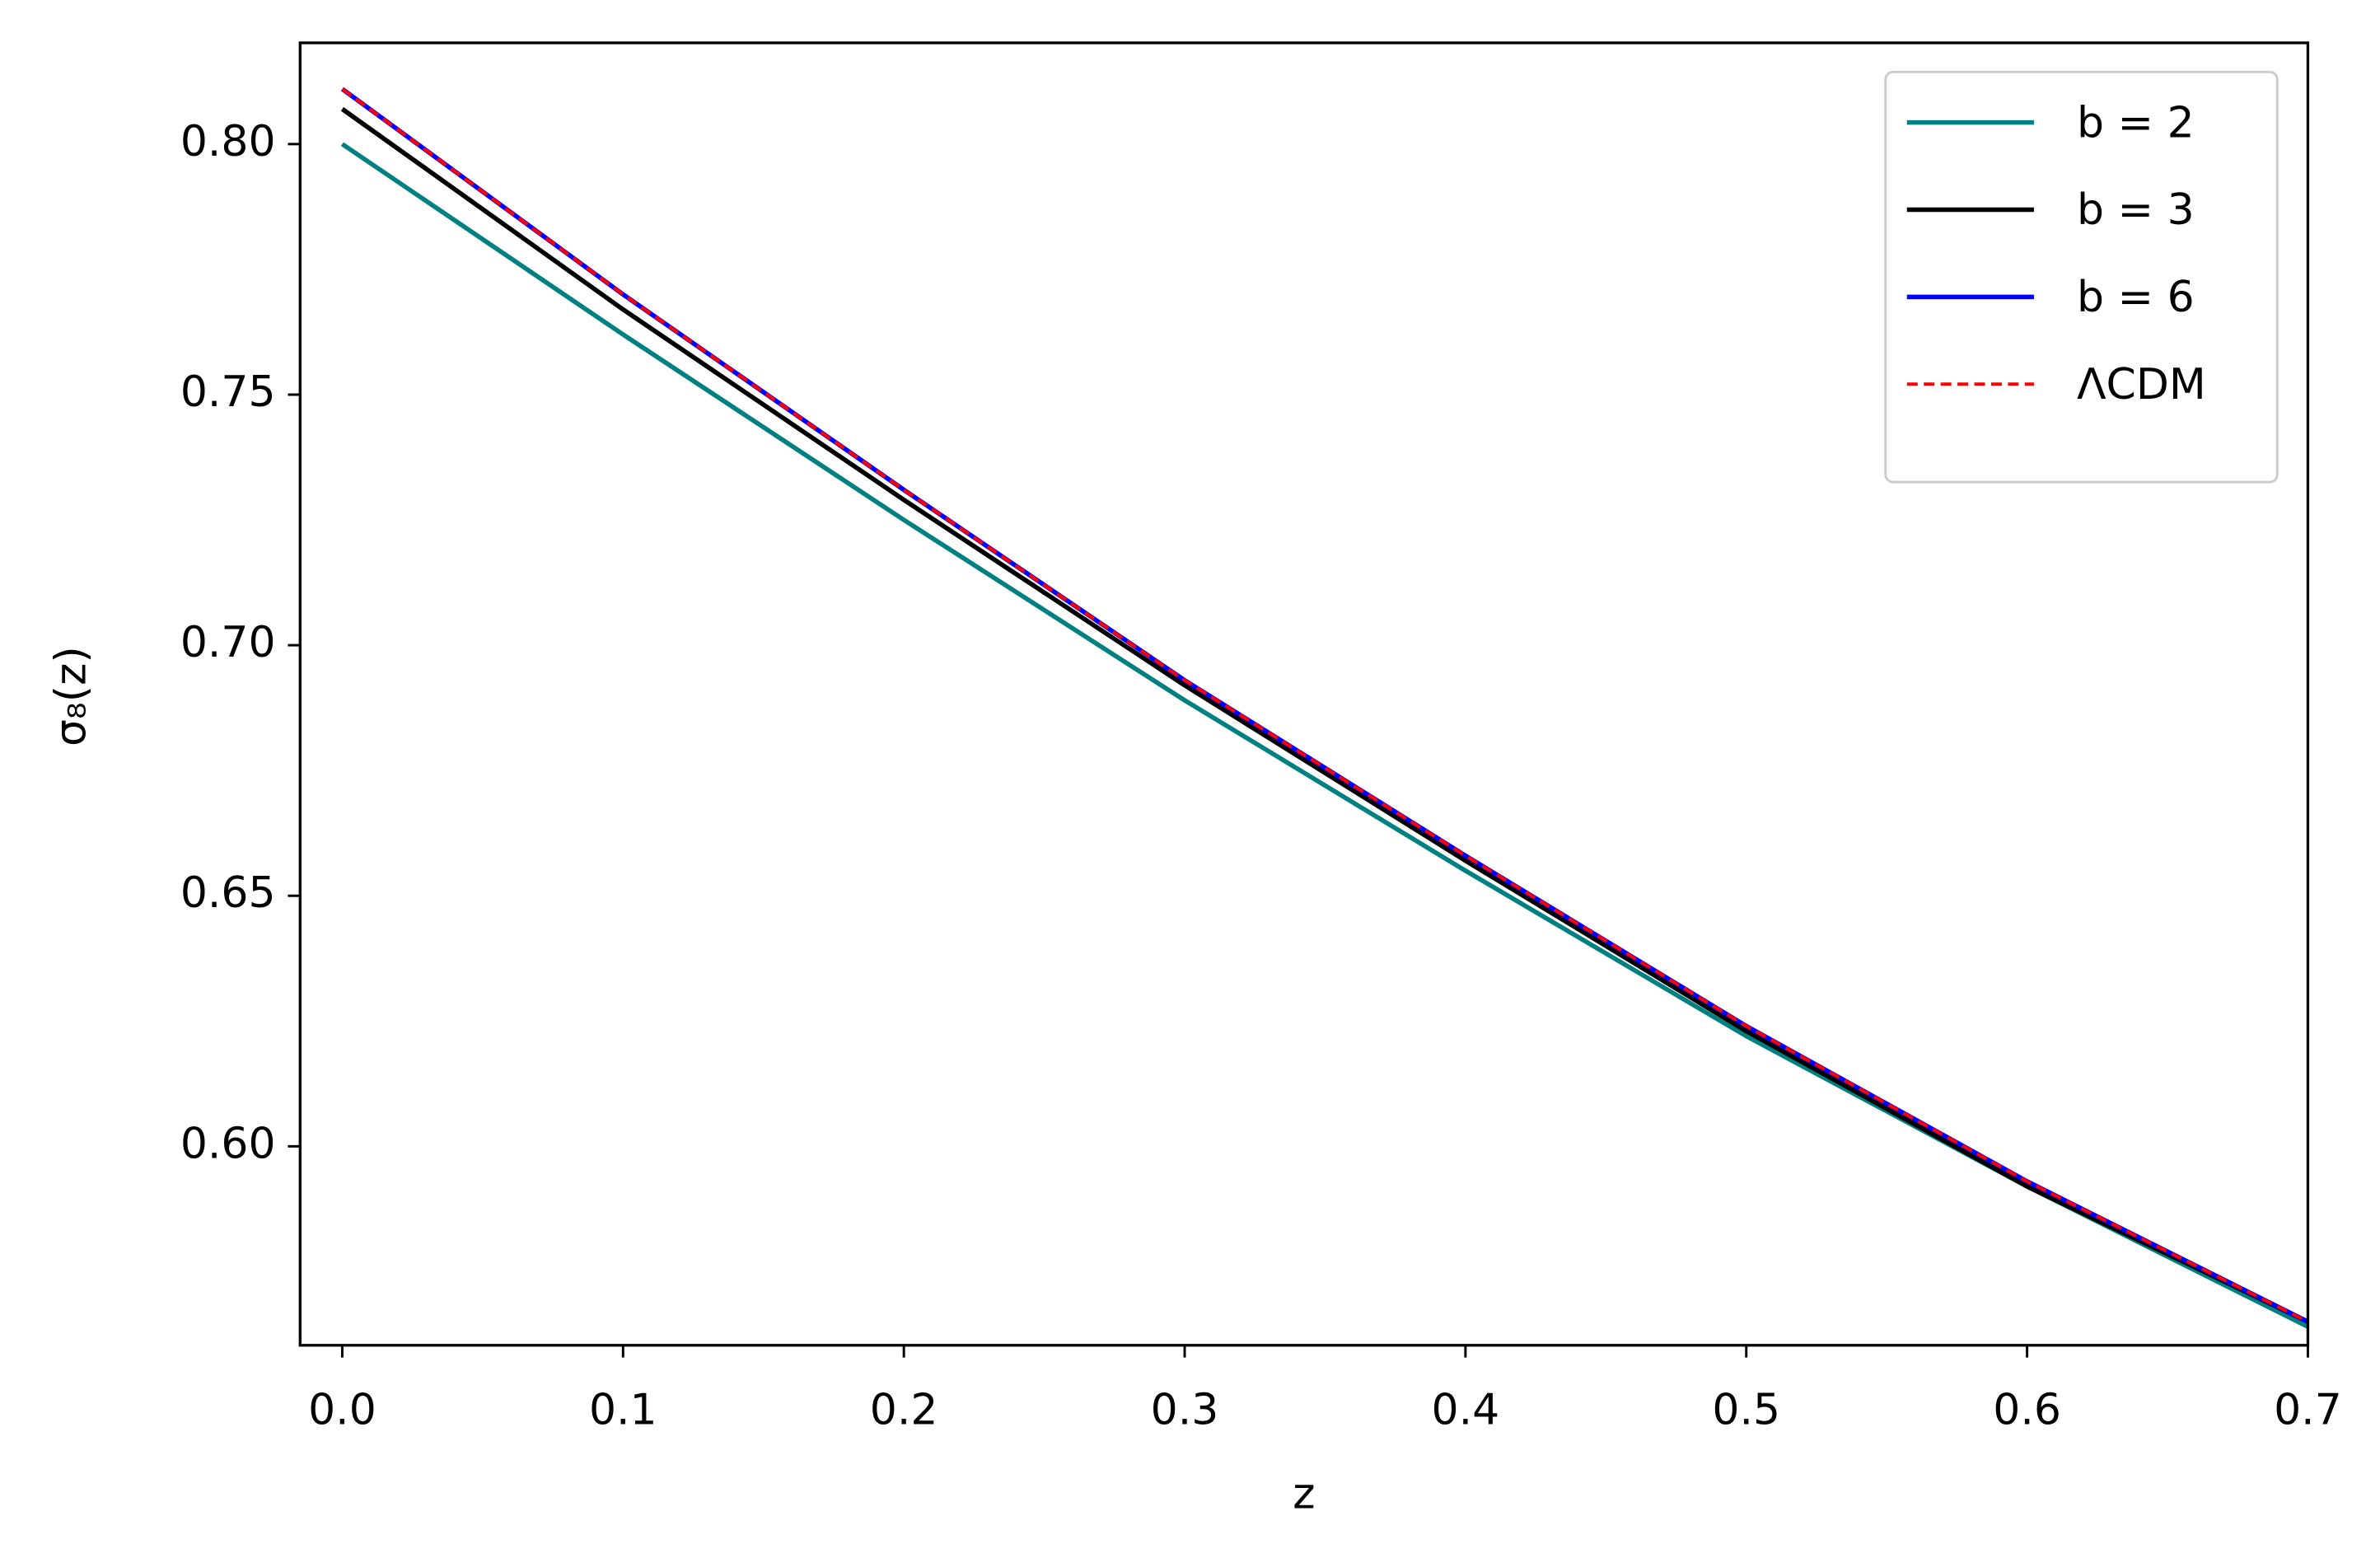  I want to click on y-tick-label: 0.65, so click(228, 893).